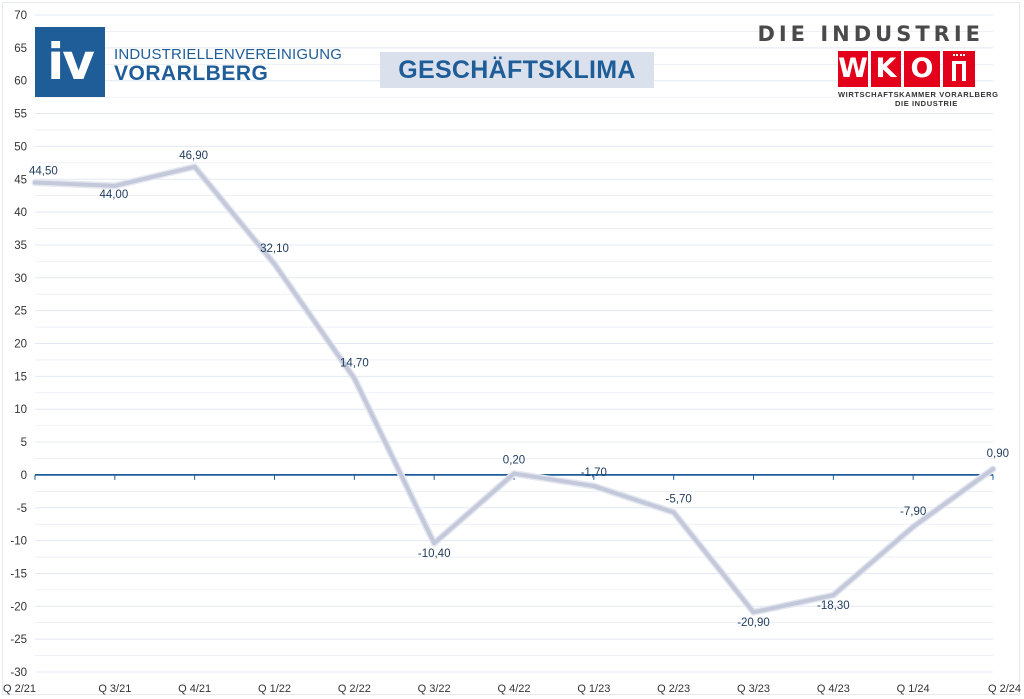  Describe the element at coordinates (20, 410) in the screenshot. I see `y-tick-label: 10` at that location.